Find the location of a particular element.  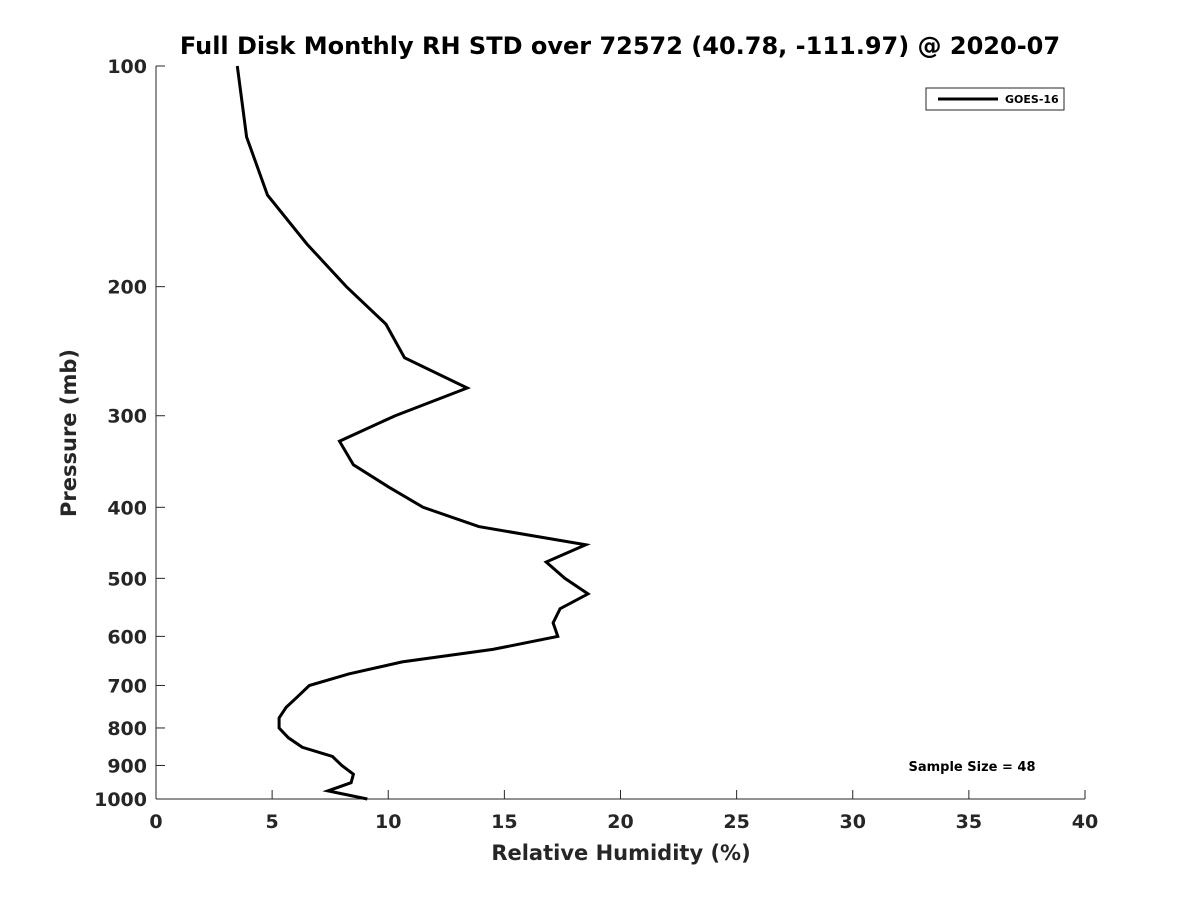

y-tick-label: 700 is located at coordinates (127, 686).